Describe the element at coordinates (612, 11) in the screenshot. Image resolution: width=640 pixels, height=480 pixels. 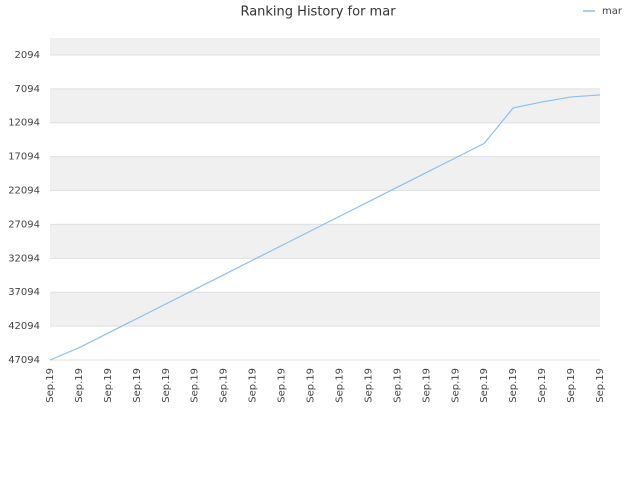
I see `legend-label: mar` at that location.